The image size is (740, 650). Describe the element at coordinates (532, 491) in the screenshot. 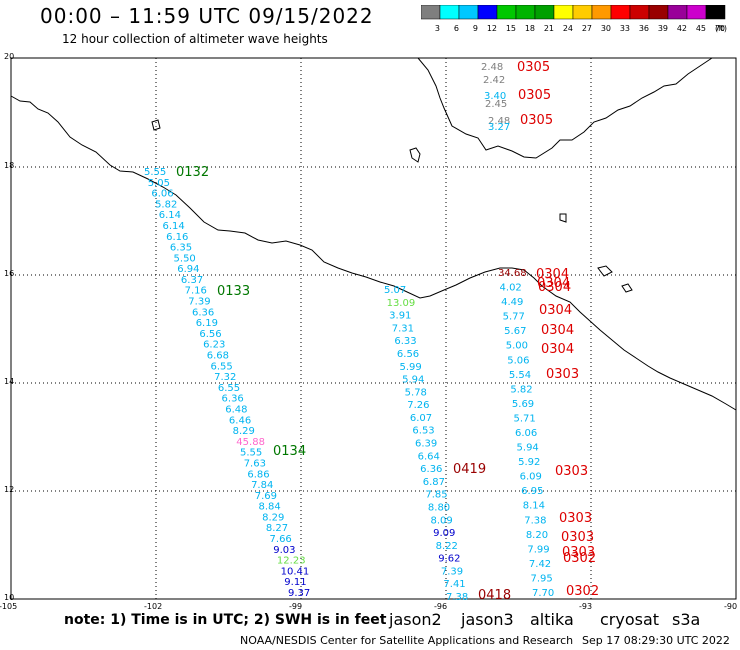

I see `swh-label: 6.95` at that location.